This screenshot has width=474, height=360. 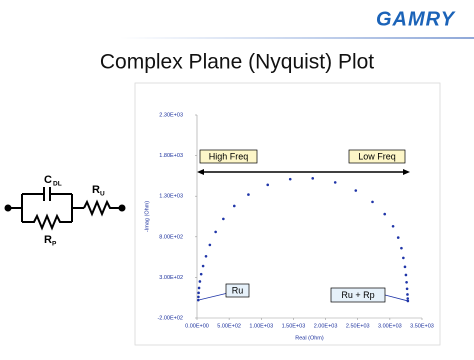 I want to click on slide-title: Complex Plane (Nyquist) Plot, so click(x=237, y=62).